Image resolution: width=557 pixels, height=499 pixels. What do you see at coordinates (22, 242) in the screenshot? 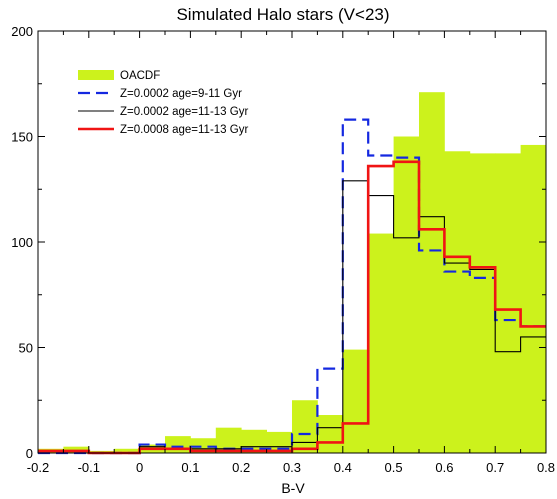
I see `y-tick-label: 100` at bounding box center [22, 242].